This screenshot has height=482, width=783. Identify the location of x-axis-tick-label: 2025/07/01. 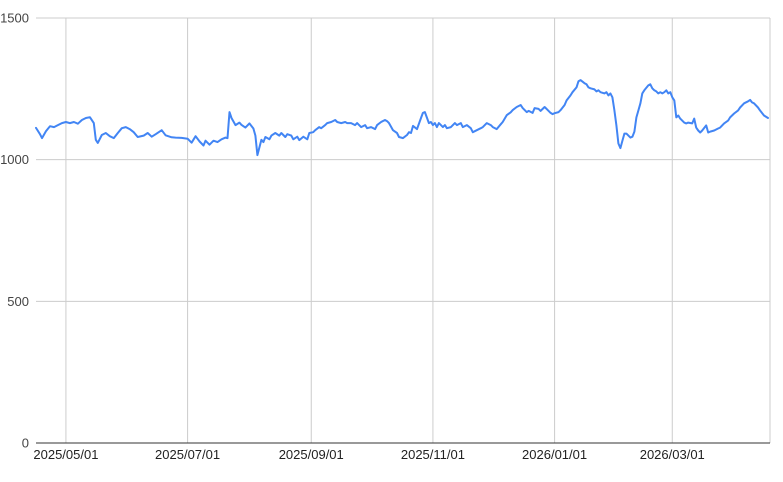
(187, 454).